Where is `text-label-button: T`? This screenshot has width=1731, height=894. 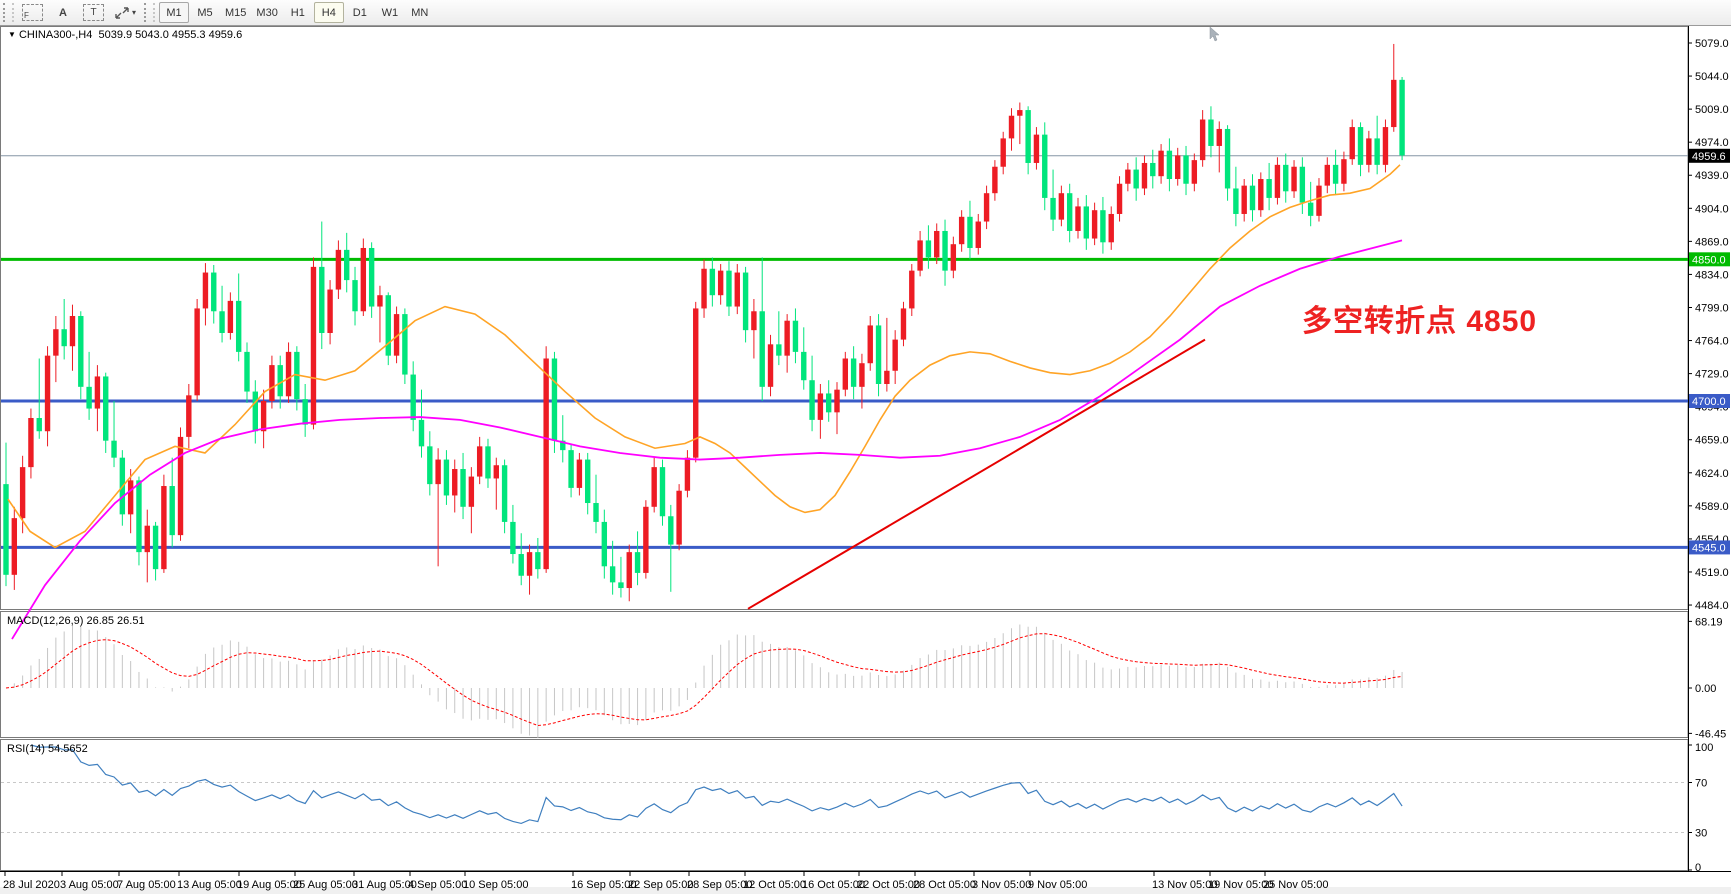 text-label-button: T is located at coordinates (93, 12).